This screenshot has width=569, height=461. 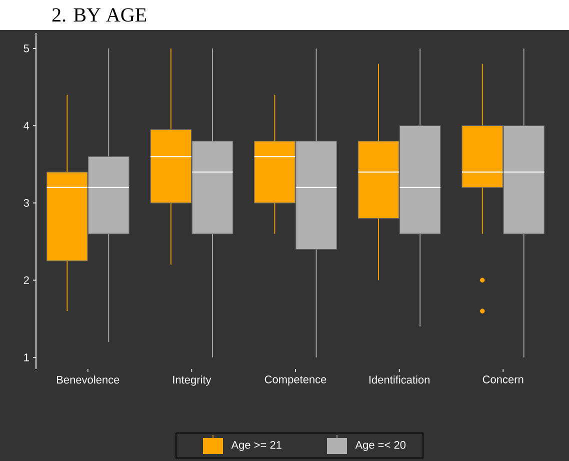 What do you see at coordinates (27, 126) in the screenshot?
I see `y-tick-label: 4` at bounding box center [27, 126].